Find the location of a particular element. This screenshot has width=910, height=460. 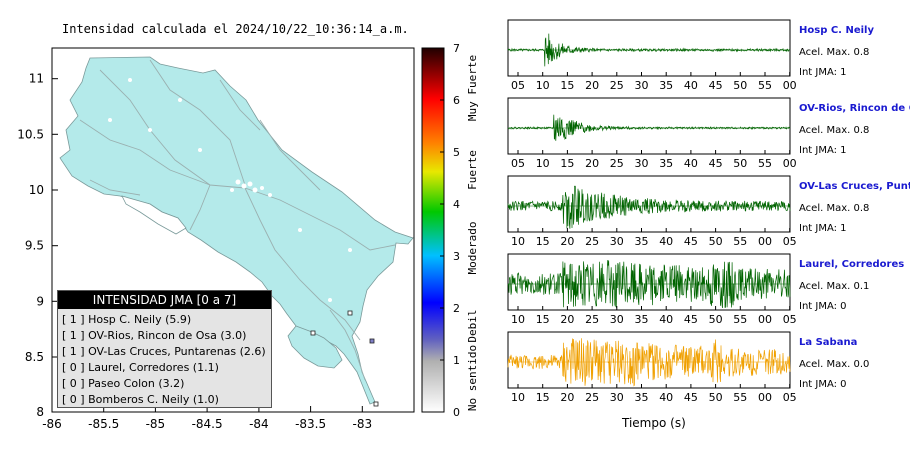

legend-item: [ 1 ] OV-Rios, Rincon de Osa (3.0) is located at coordinates (154, 335).